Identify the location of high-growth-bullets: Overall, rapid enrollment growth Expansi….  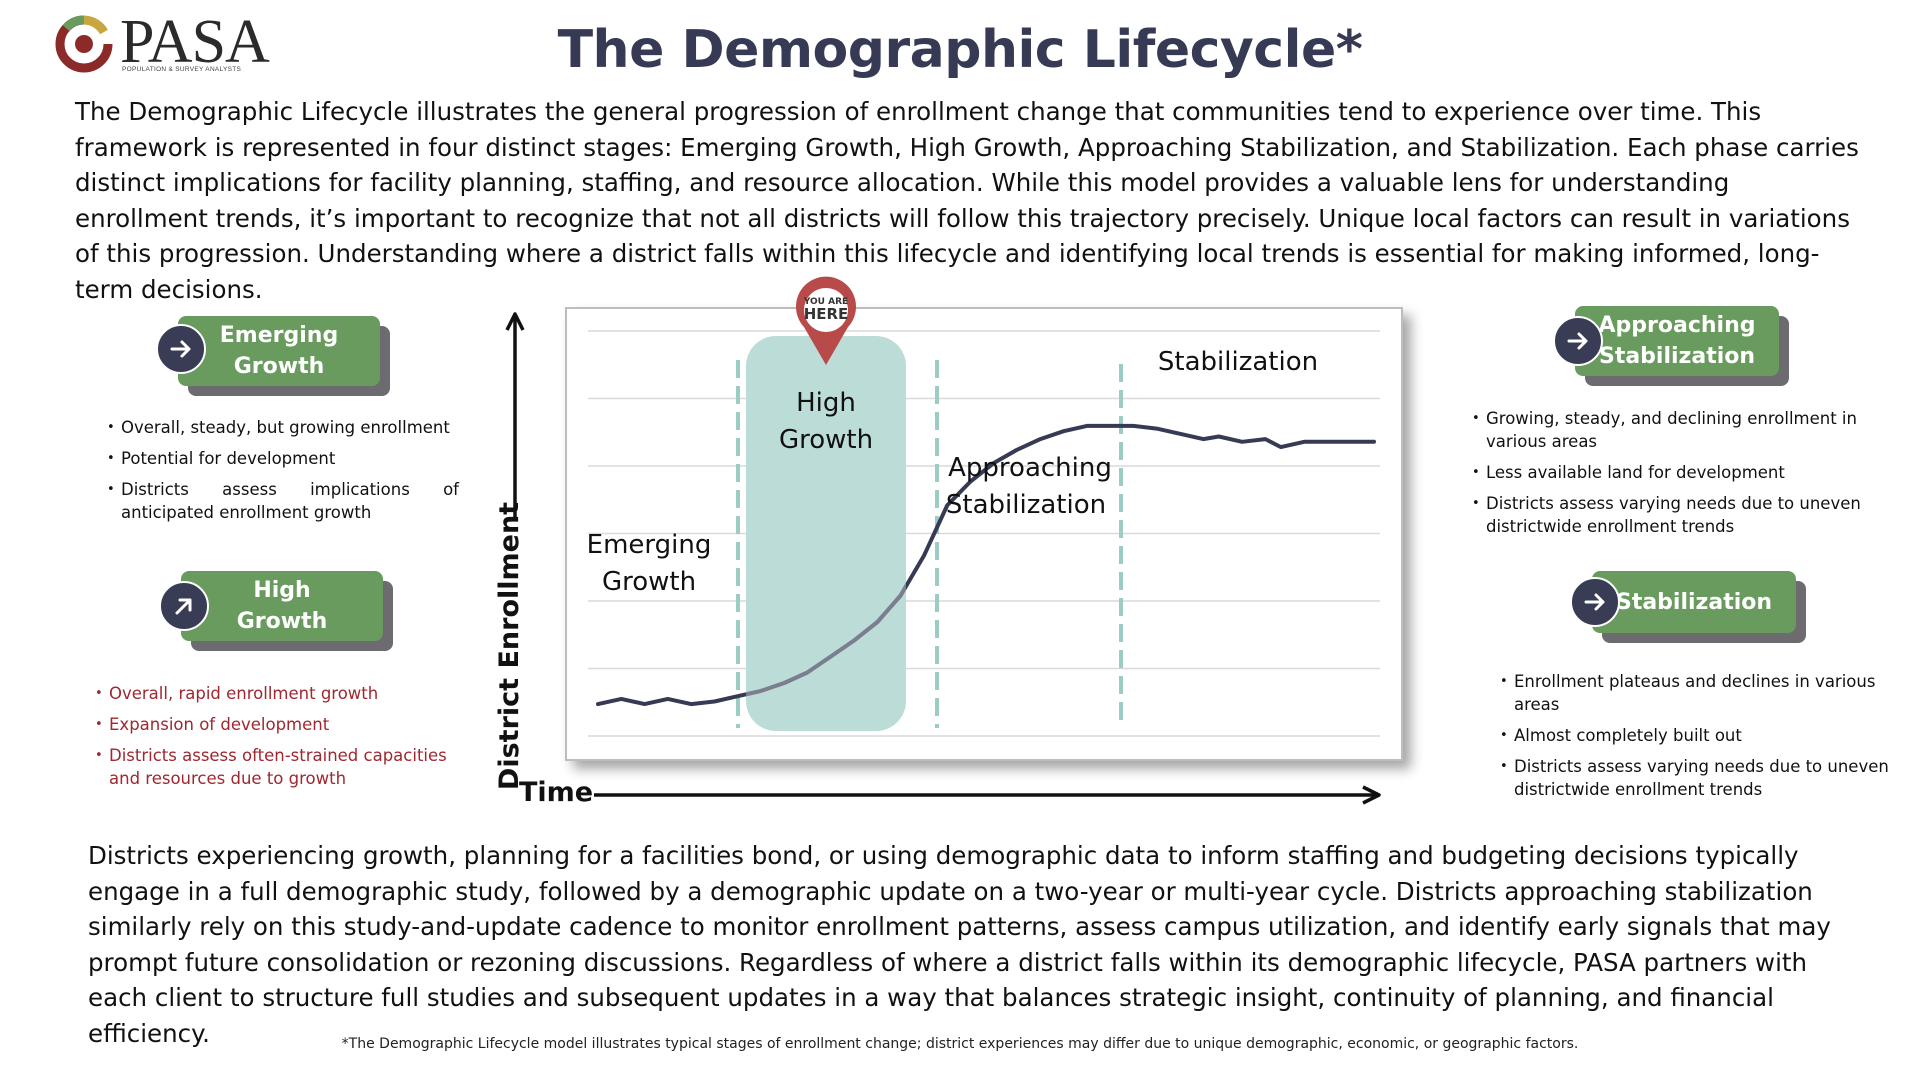
(280, 740).